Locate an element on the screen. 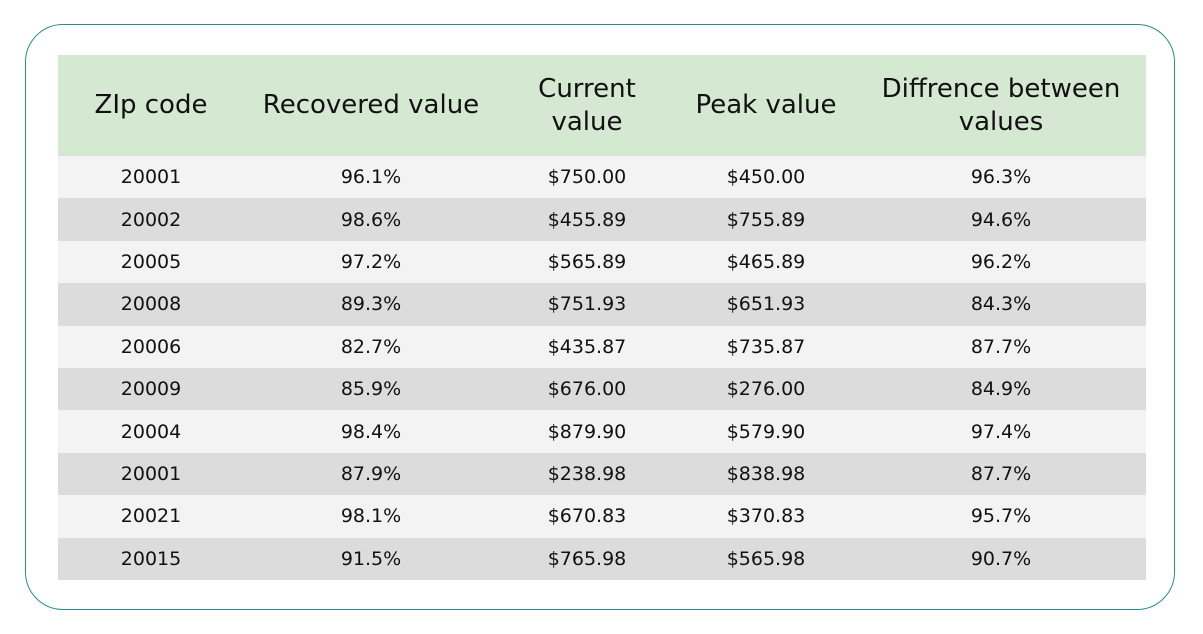 The width and height of the screenshot is (1203, 634). cell-current-value: $238.98 is located at coordinates (587, 473).